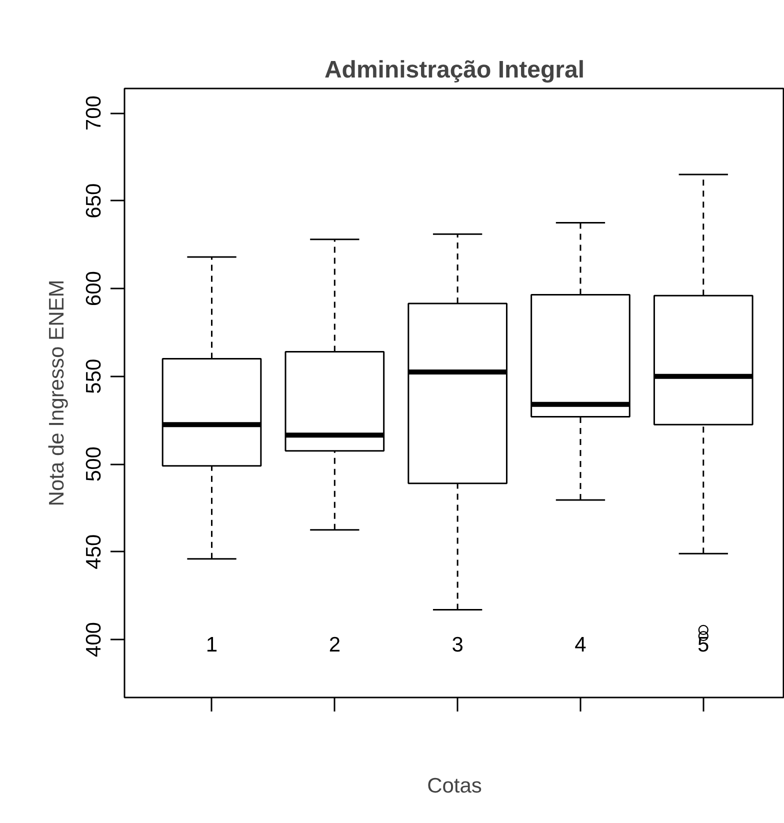 Image resolution: width=784 pixels, height=823 pixels. I want to click on x-tick-label: 1, so click(212, 645).